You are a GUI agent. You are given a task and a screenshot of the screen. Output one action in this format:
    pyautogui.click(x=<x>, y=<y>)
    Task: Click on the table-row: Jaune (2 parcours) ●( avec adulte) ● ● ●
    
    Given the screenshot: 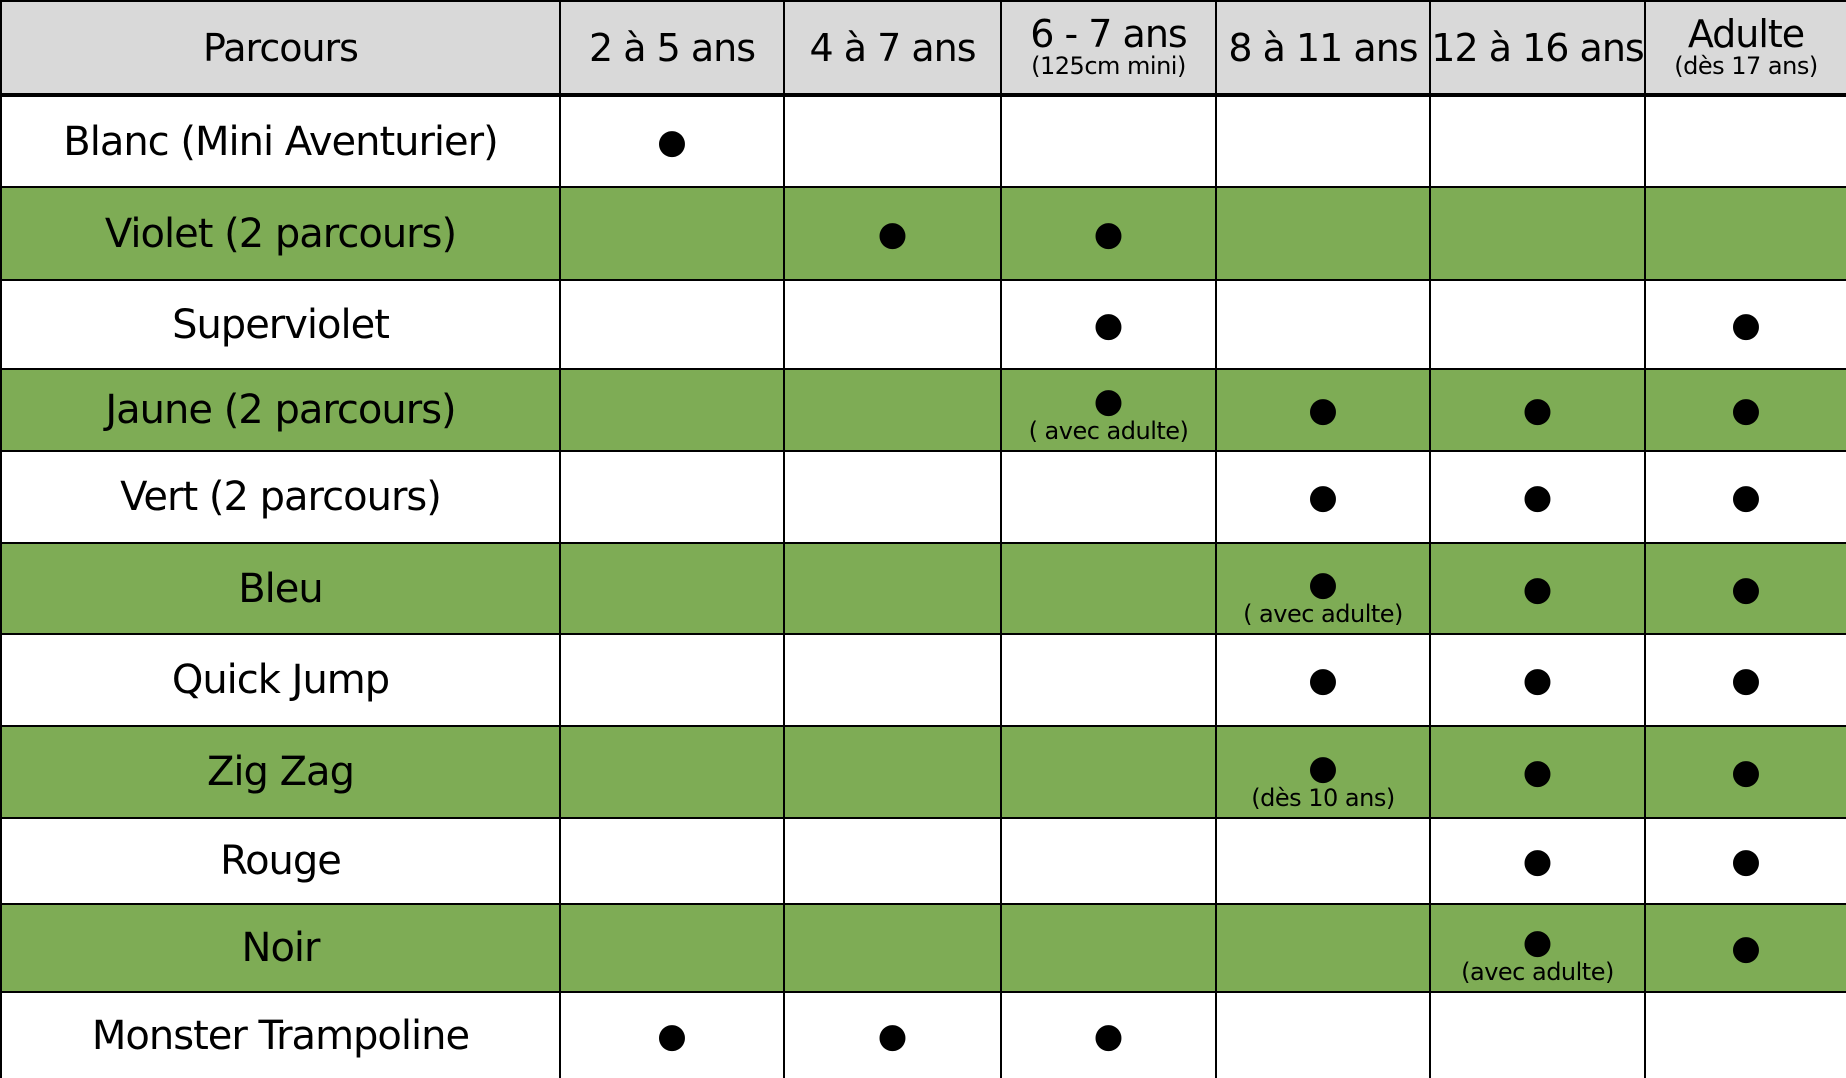 What is the action you would take?
    pyautogui.click(x=923, y=410)
    